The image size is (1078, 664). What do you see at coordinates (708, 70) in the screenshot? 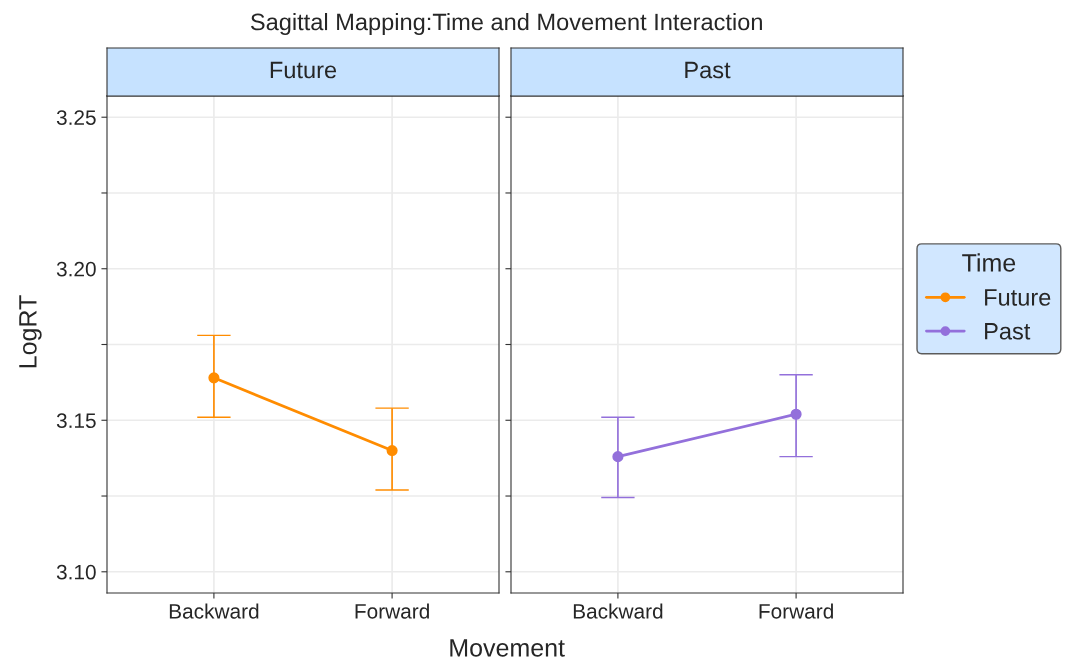
I see `chart-subtitle: Past` at bounding box center [708, 70].